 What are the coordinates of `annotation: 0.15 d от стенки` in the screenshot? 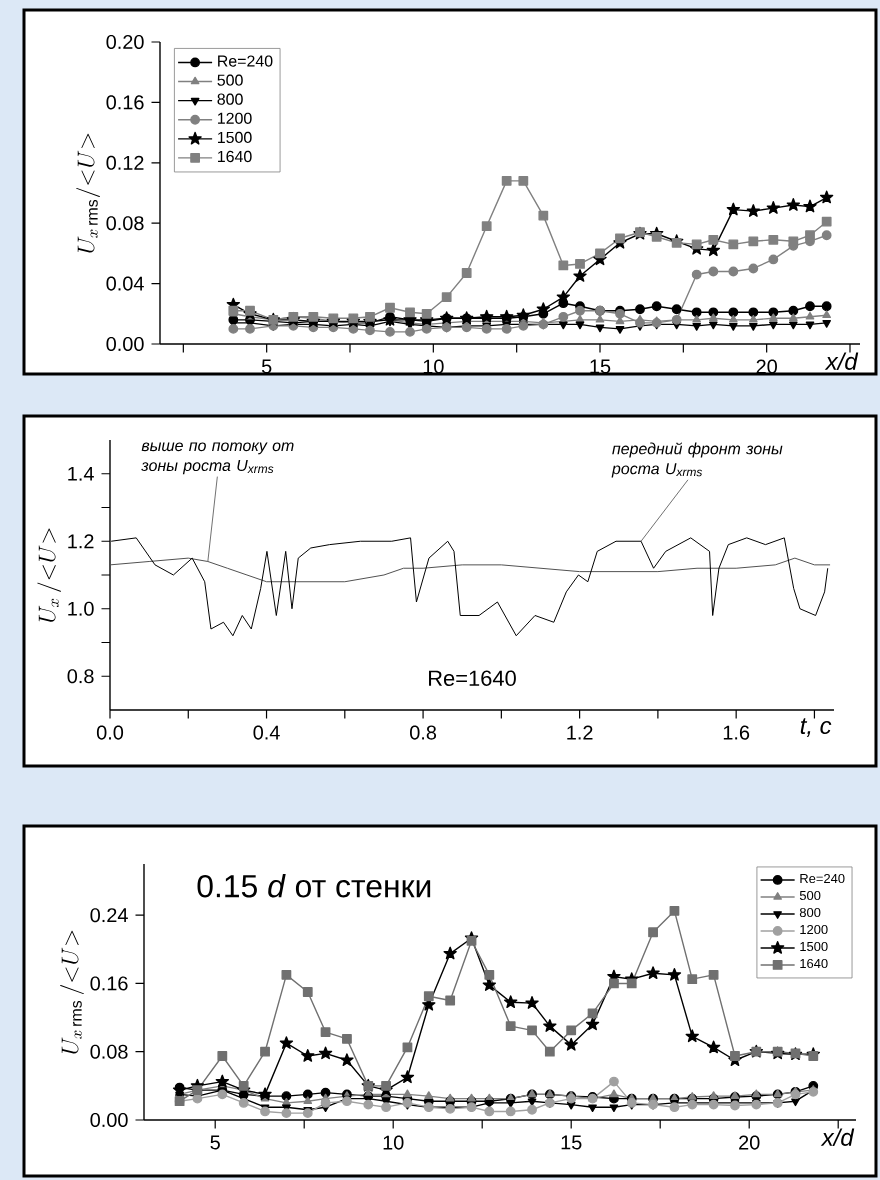 It's located at (314, 886).